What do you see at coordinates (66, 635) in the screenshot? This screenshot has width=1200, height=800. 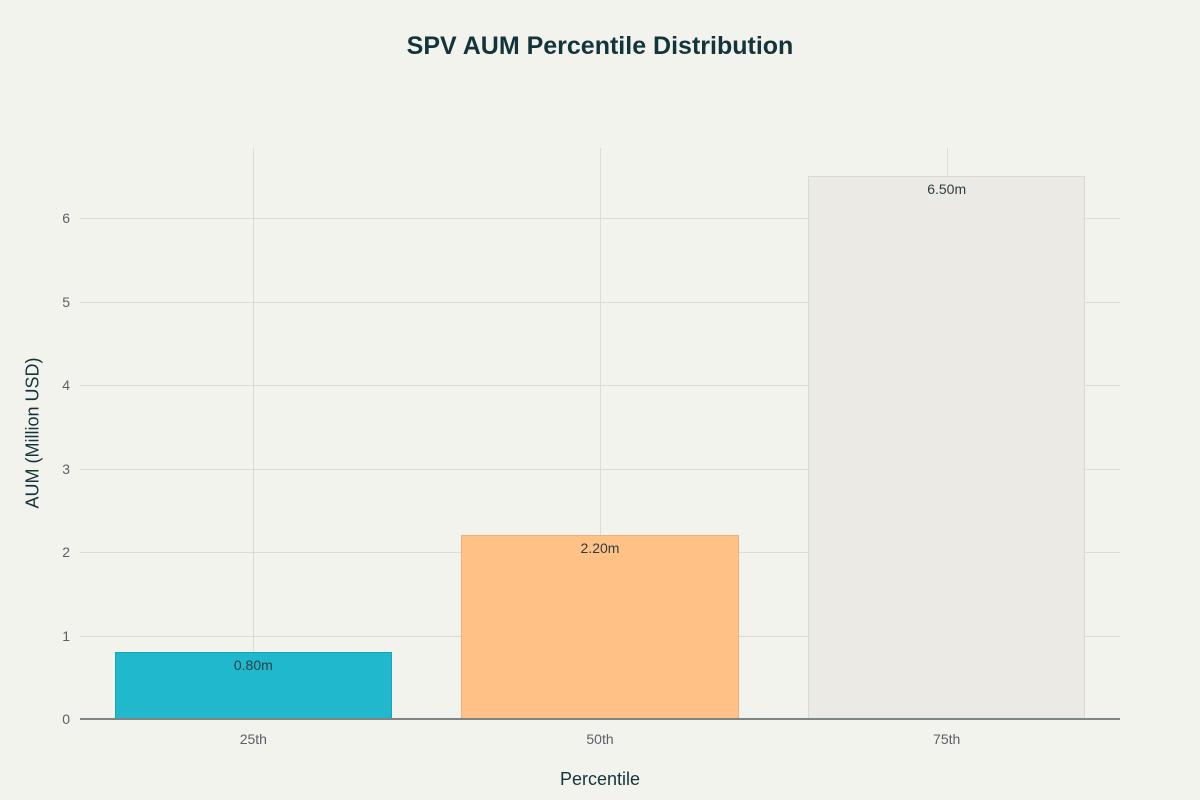 I see `y-tick-label: 1` at bounding box center [66, 635].